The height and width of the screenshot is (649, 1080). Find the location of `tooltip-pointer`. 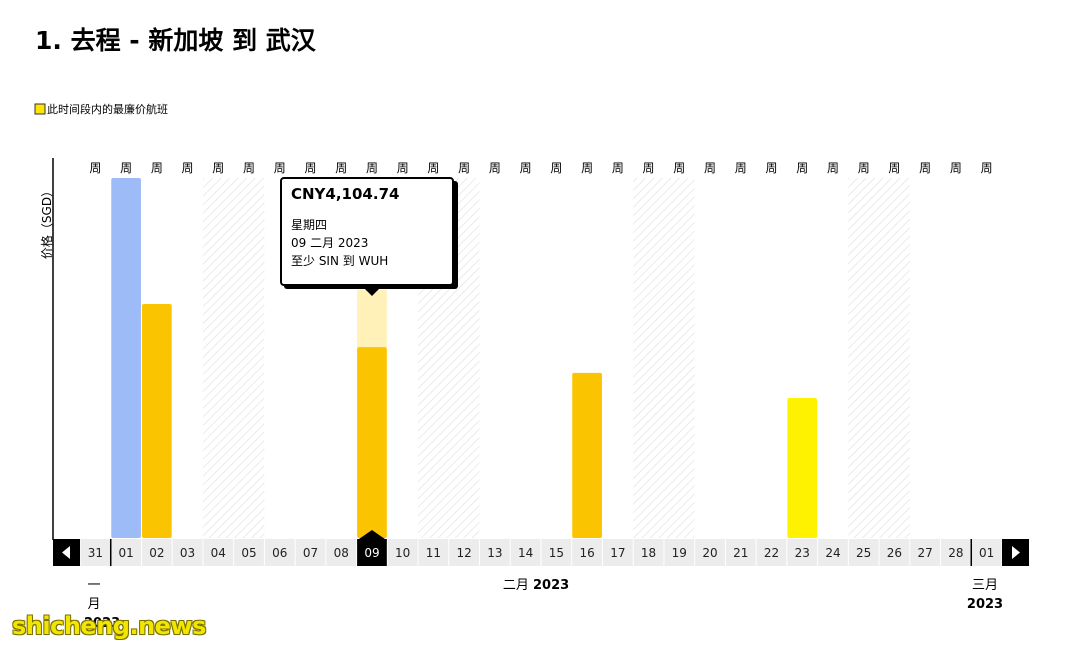

tooltip-pointer is located at coordinates (371, 292).